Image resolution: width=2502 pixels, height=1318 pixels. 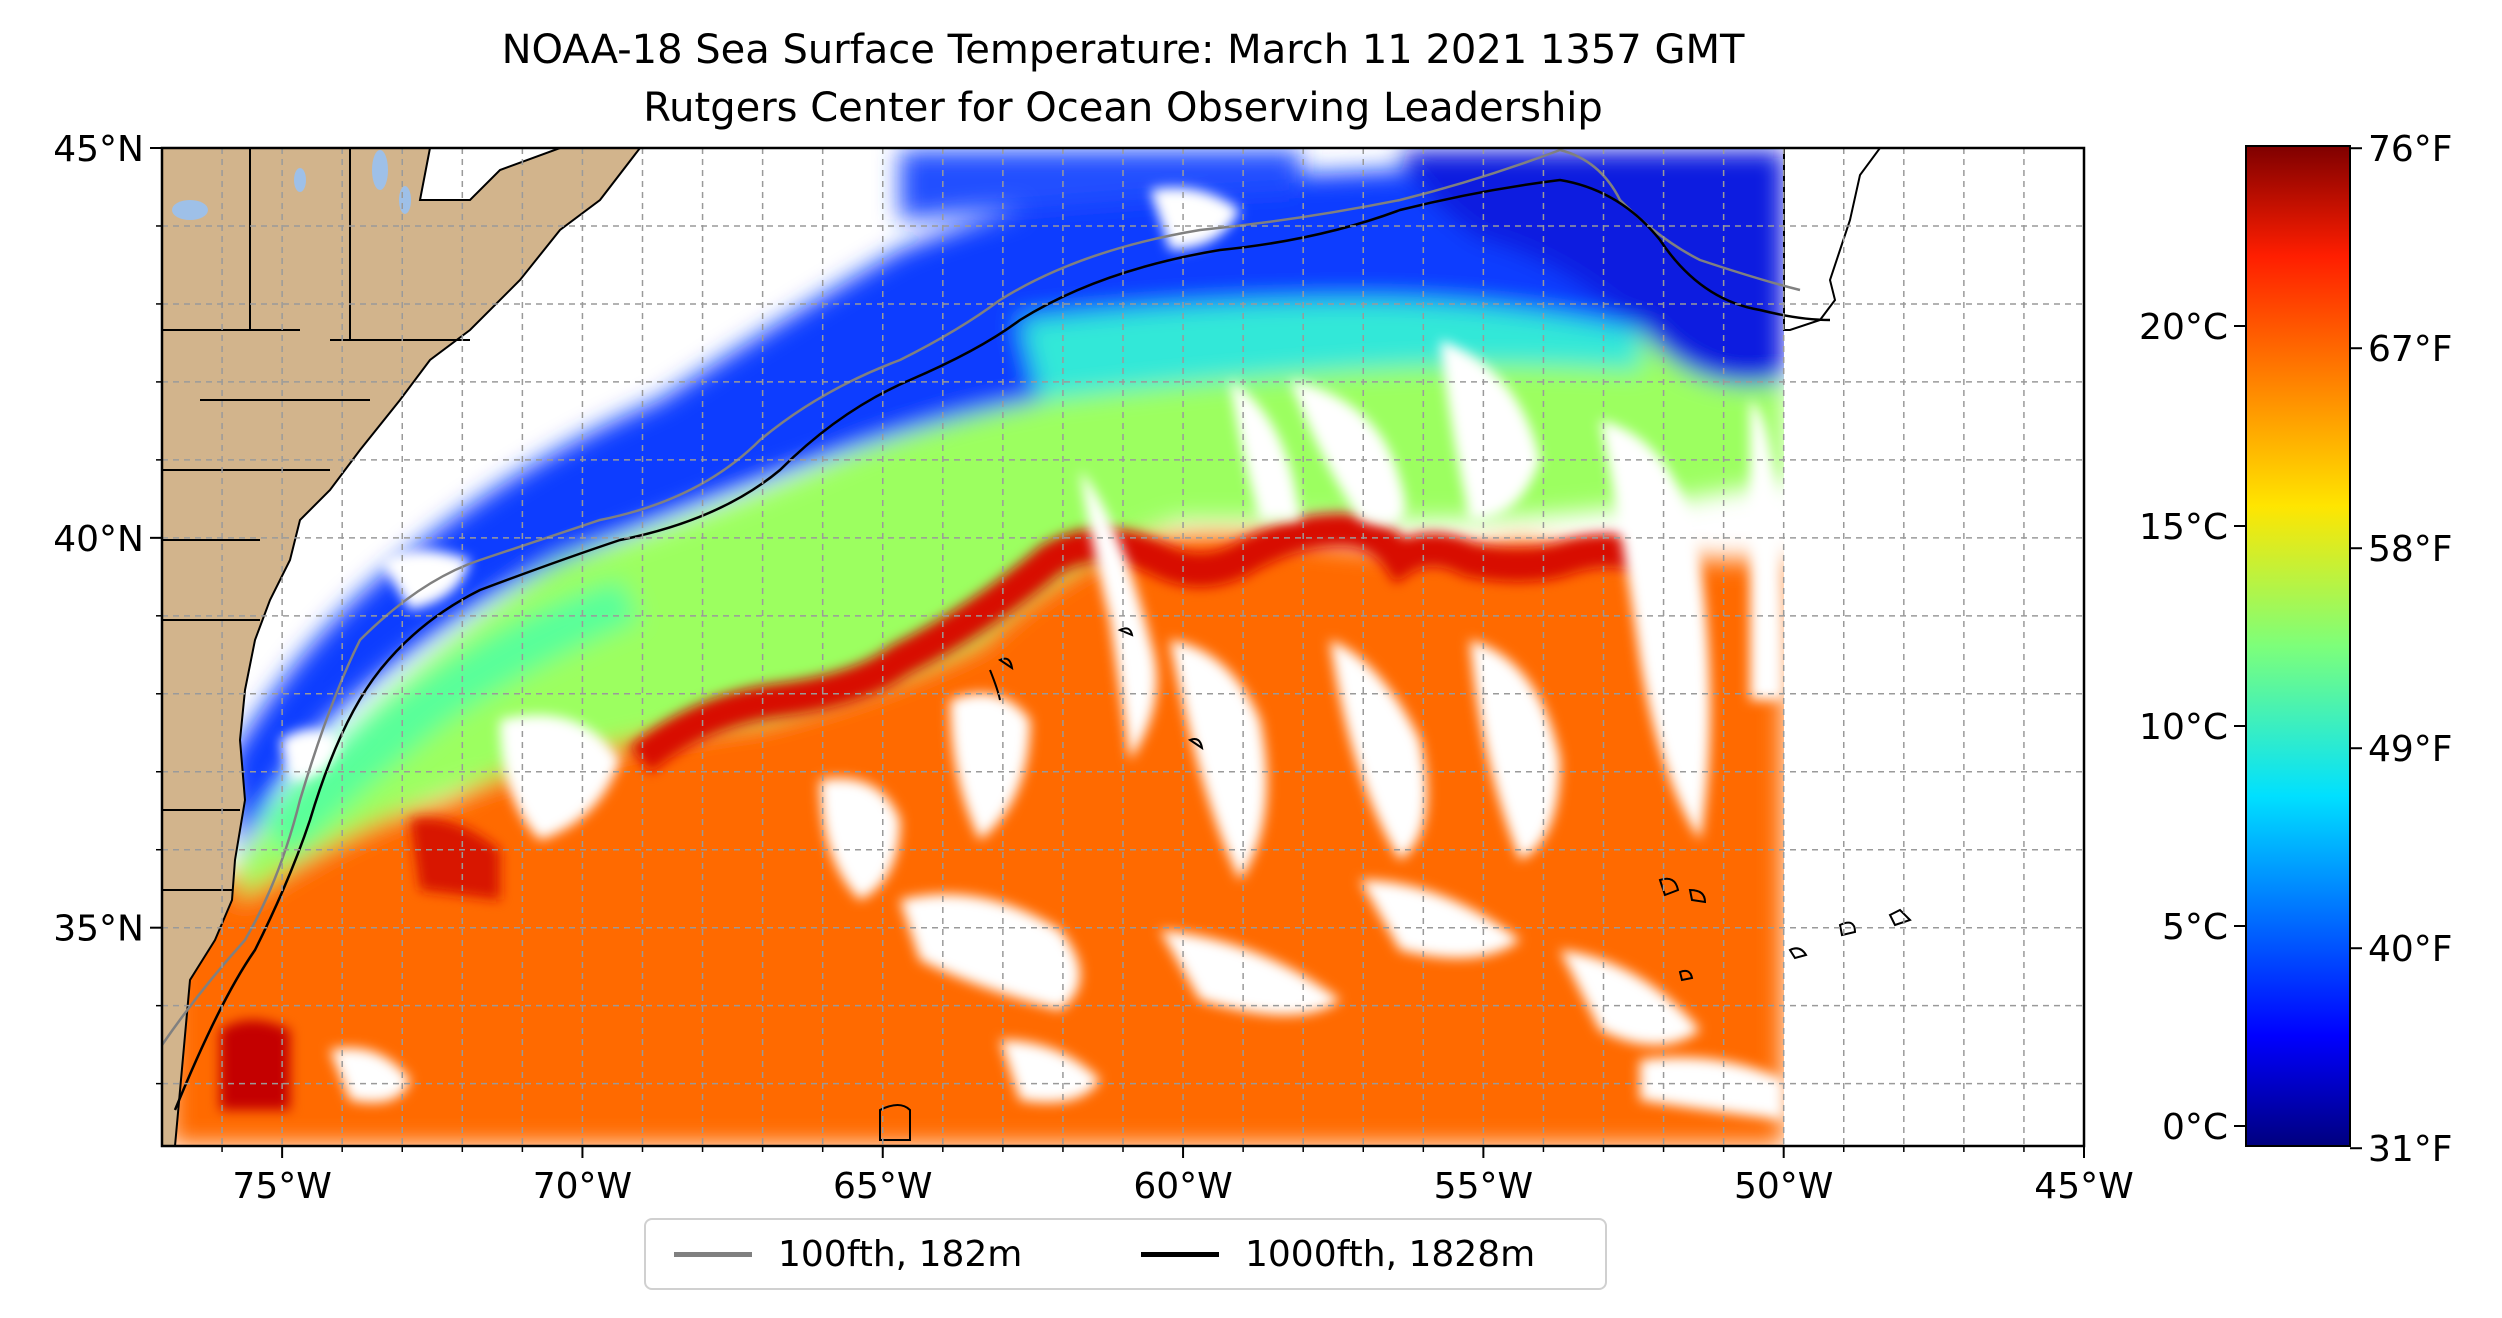 What do you see at coordinates (2410, 949) in the screenshot?
I see `fahrenheit-tick-label: 40°F` at bounding box center [2410, 949].